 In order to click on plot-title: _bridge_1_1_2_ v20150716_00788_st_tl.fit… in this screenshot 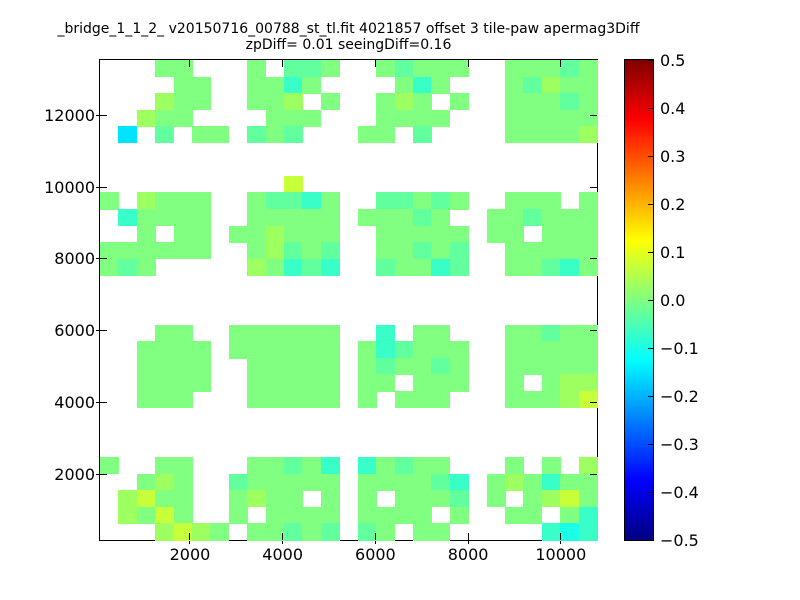, I will do `click(348, 29)`.